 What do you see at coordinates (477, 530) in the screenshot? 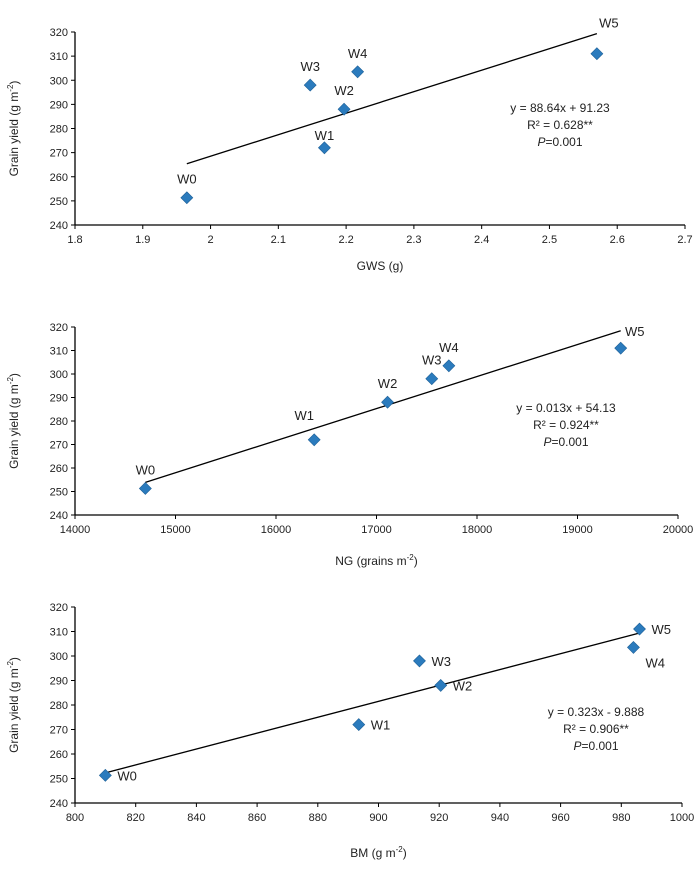
I see `x-tick-label: 18000` at bounding box center [477, 530].